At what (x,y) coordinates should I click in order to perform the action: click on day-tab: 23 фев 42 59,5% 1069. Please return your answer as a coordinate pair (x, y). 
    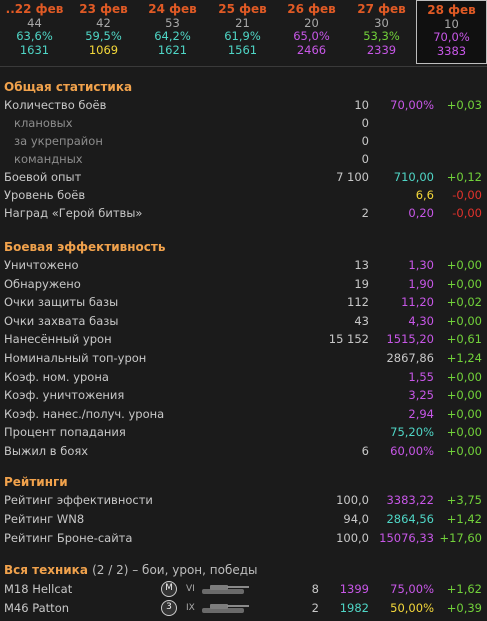
    Looking at the image, I should click on (103, 32).